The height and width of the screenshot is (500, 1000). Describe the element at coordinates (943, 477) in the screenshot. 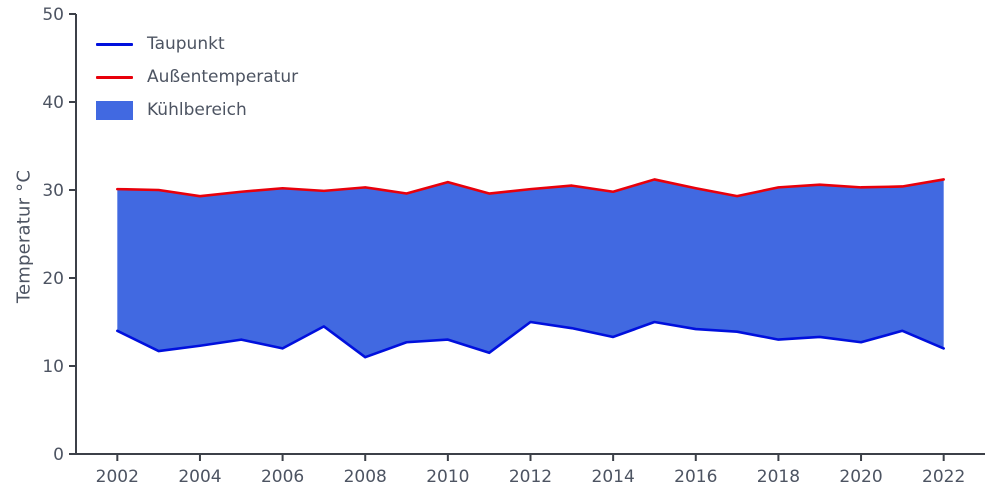

I see `x-tick-label: 2022` at that location.